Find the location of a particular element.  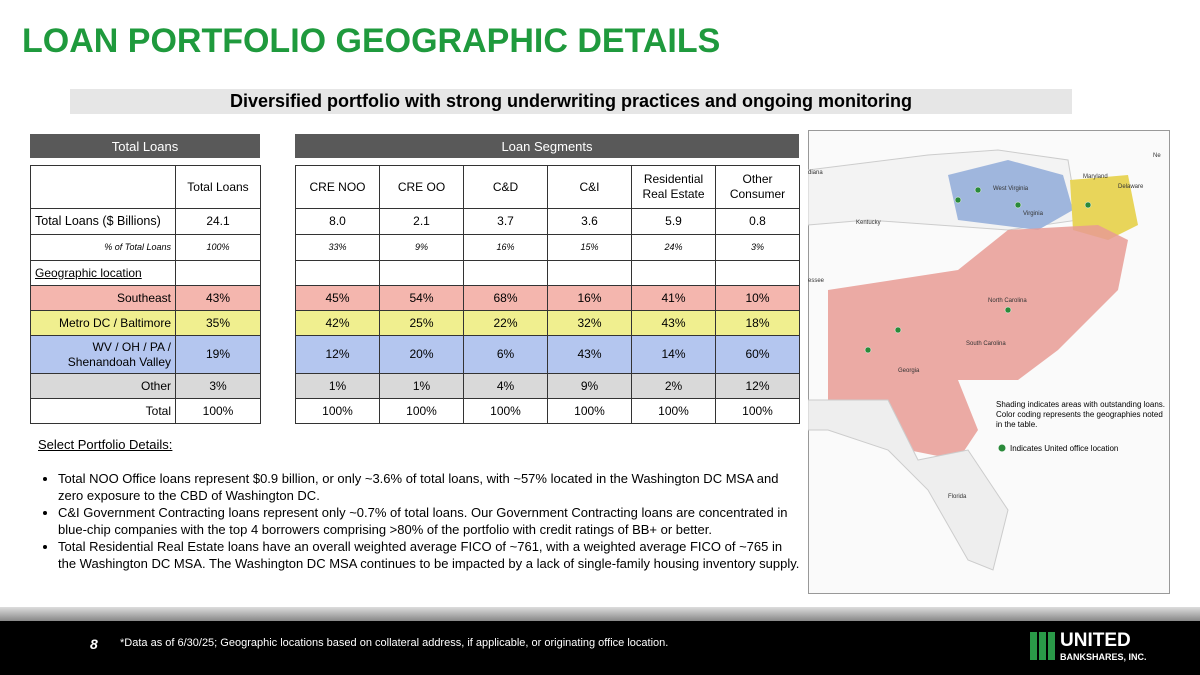

segment-value: 43% is located at coordinates (673, 323).